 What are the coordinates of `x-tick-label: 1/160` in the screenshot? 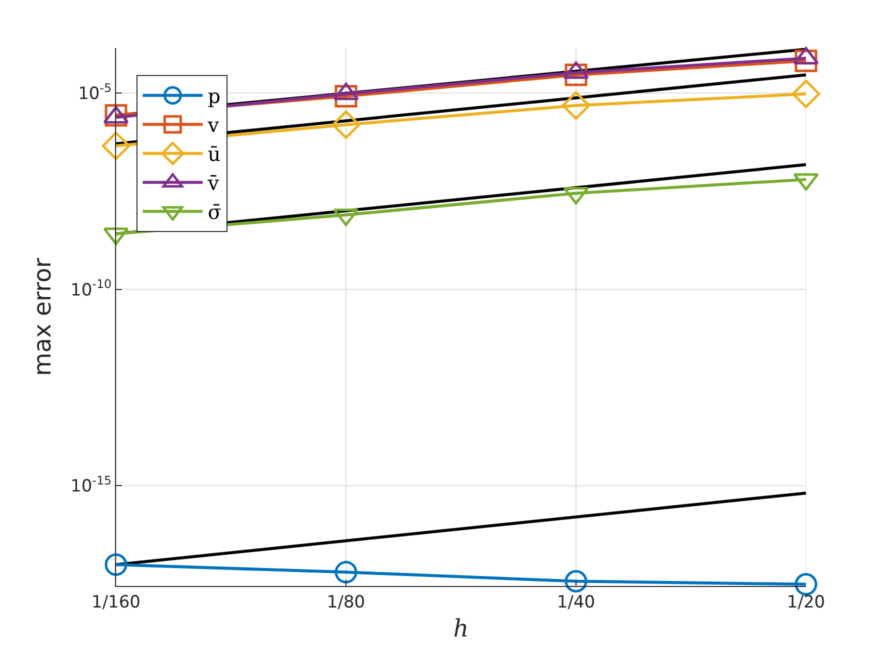 It's located at (116, 602).